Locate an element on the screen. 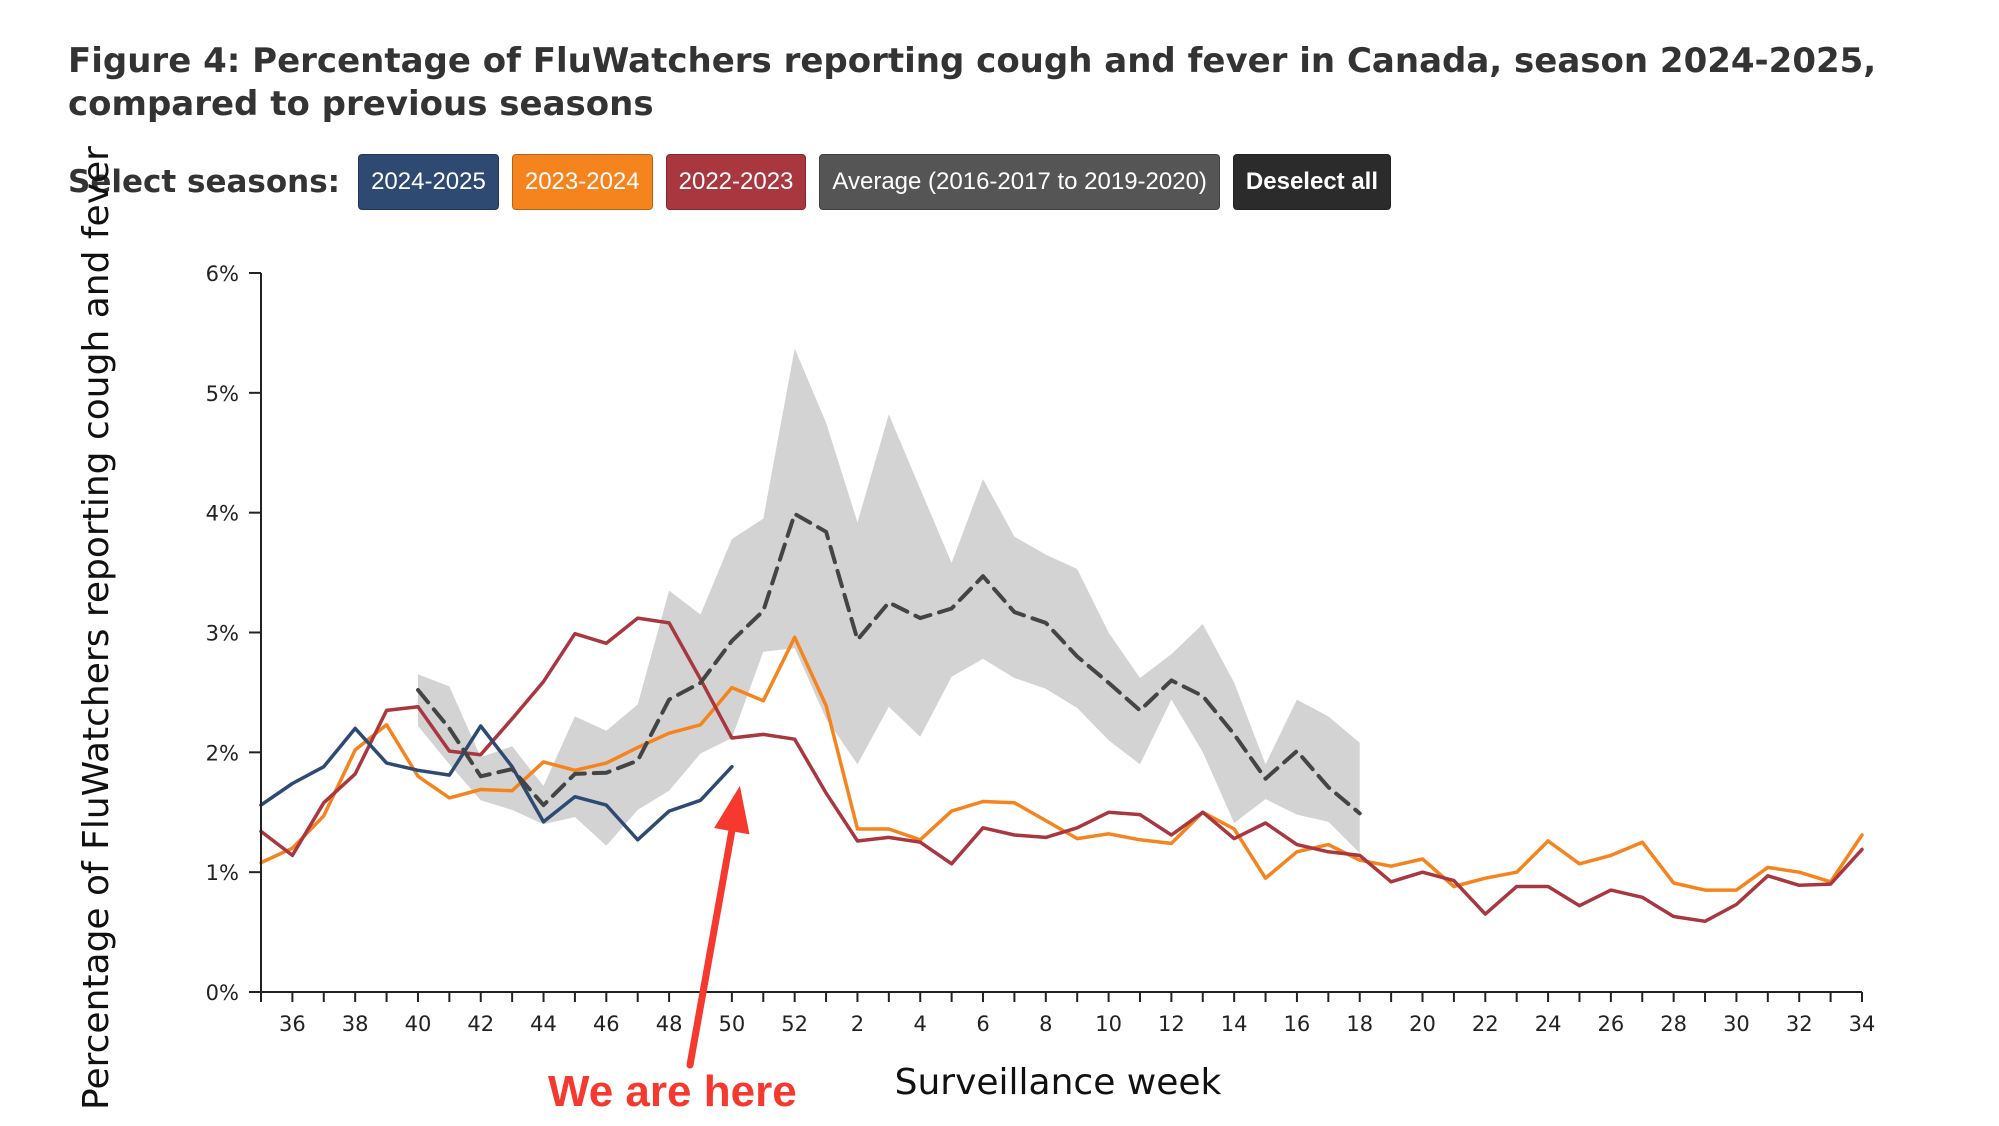  season-button-average: Average (2016-2017 to 2019-2020) is located at coordinates (1019, 182).